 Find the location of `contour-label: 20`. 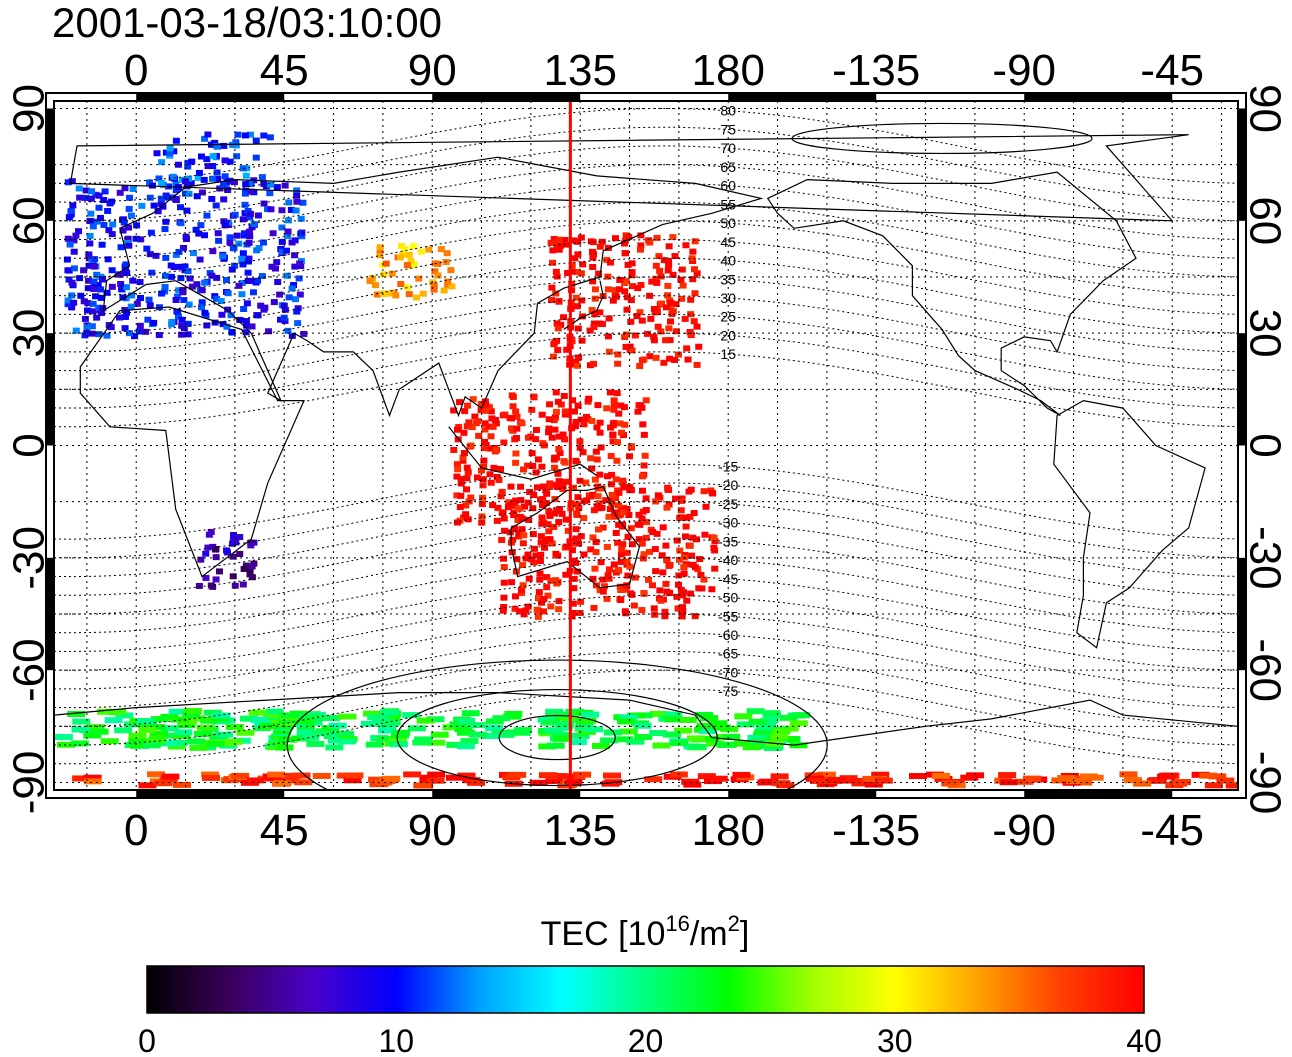

contour-label: 20 is located at coordinates (728, 335).